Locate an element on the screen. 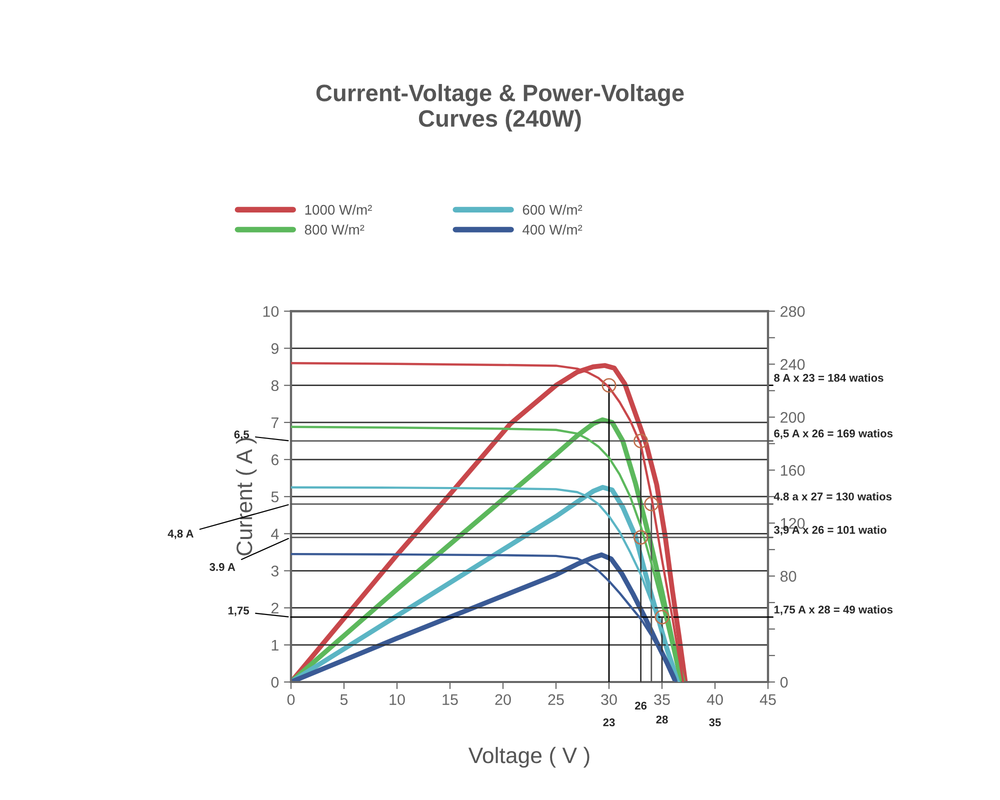 The image size is (1000, 800). legend-label: 800 W/m² is located at coordinates (334, 229).